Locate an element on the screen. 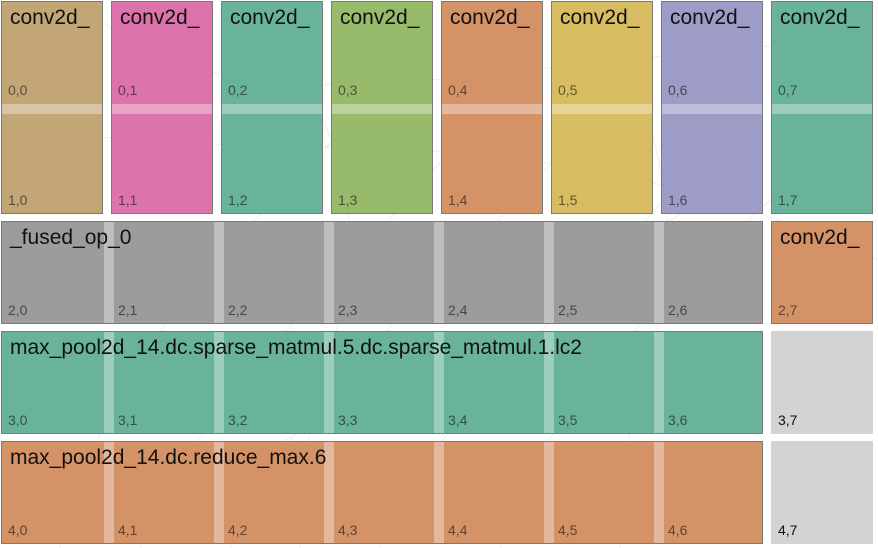 The image size is (878, 548). core-coordinate-label: 3,2 is located at coordinates (238, 420).